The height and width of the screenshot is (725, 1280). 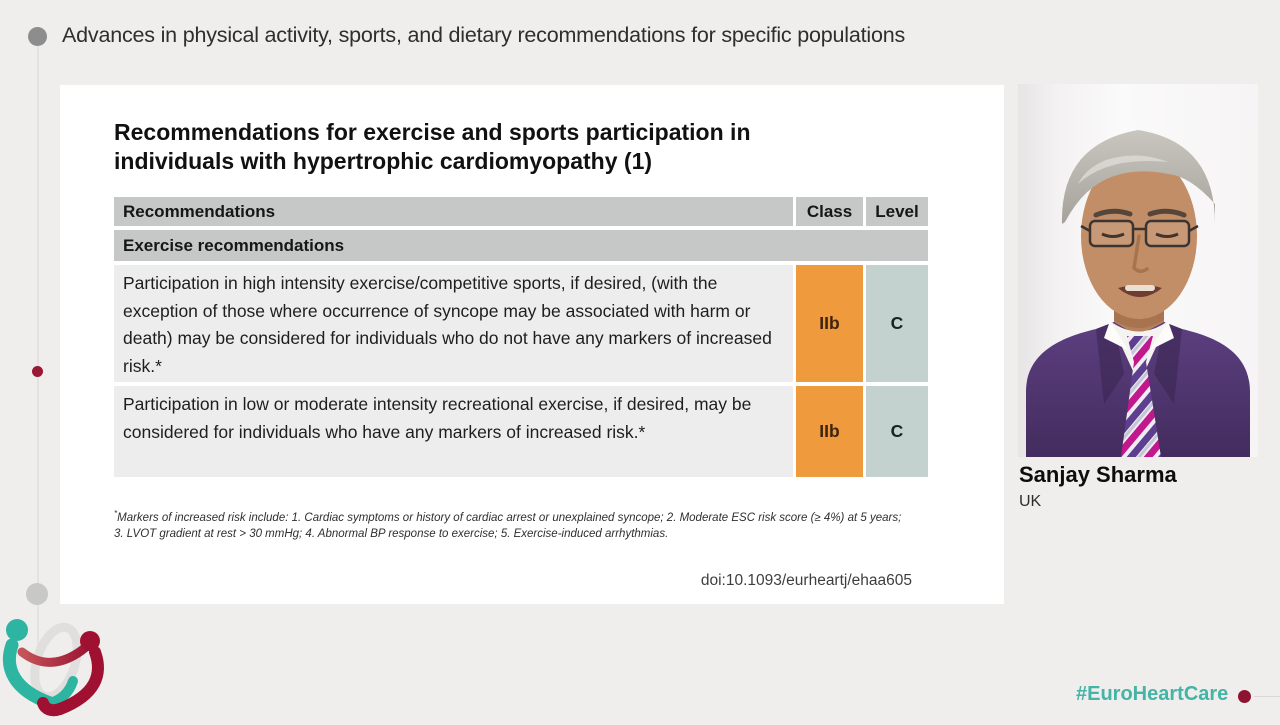 What do you see at coordinates (453, 211) in the screenshot?
I see `column-header-recommendations: Recommendations` at bounding box center [453, 211].